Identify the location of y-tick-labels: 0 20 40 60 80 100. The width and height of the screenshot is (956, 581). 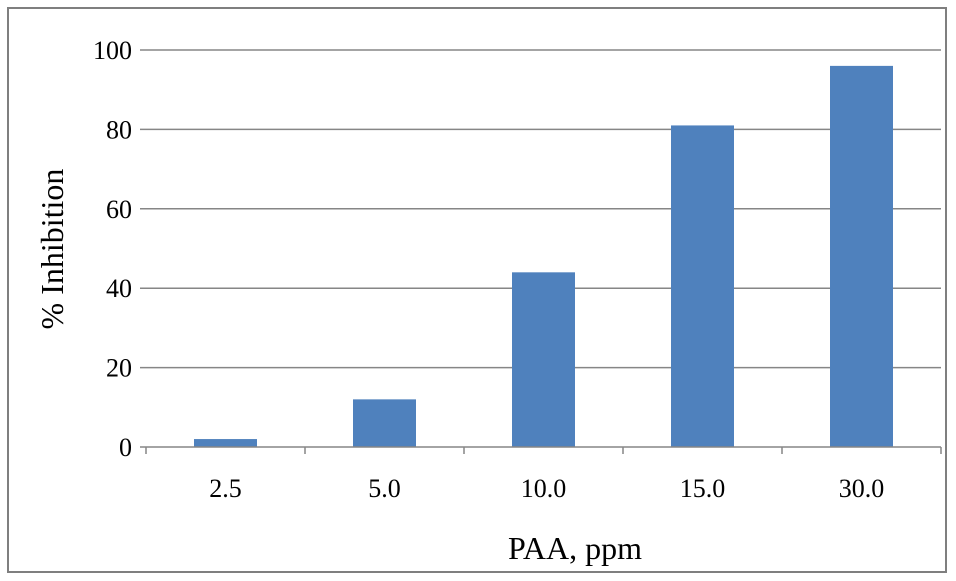
(112, 249).